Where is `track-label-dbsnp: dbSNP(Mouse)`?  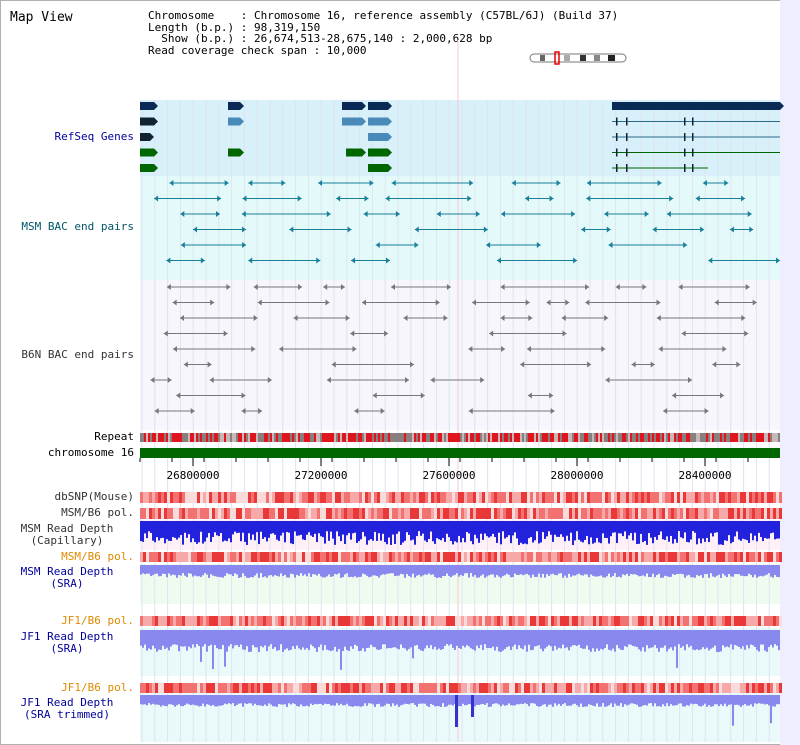
track-label-dbsnp: dbSNP(Mouse) is located at coordinates (94, 496).